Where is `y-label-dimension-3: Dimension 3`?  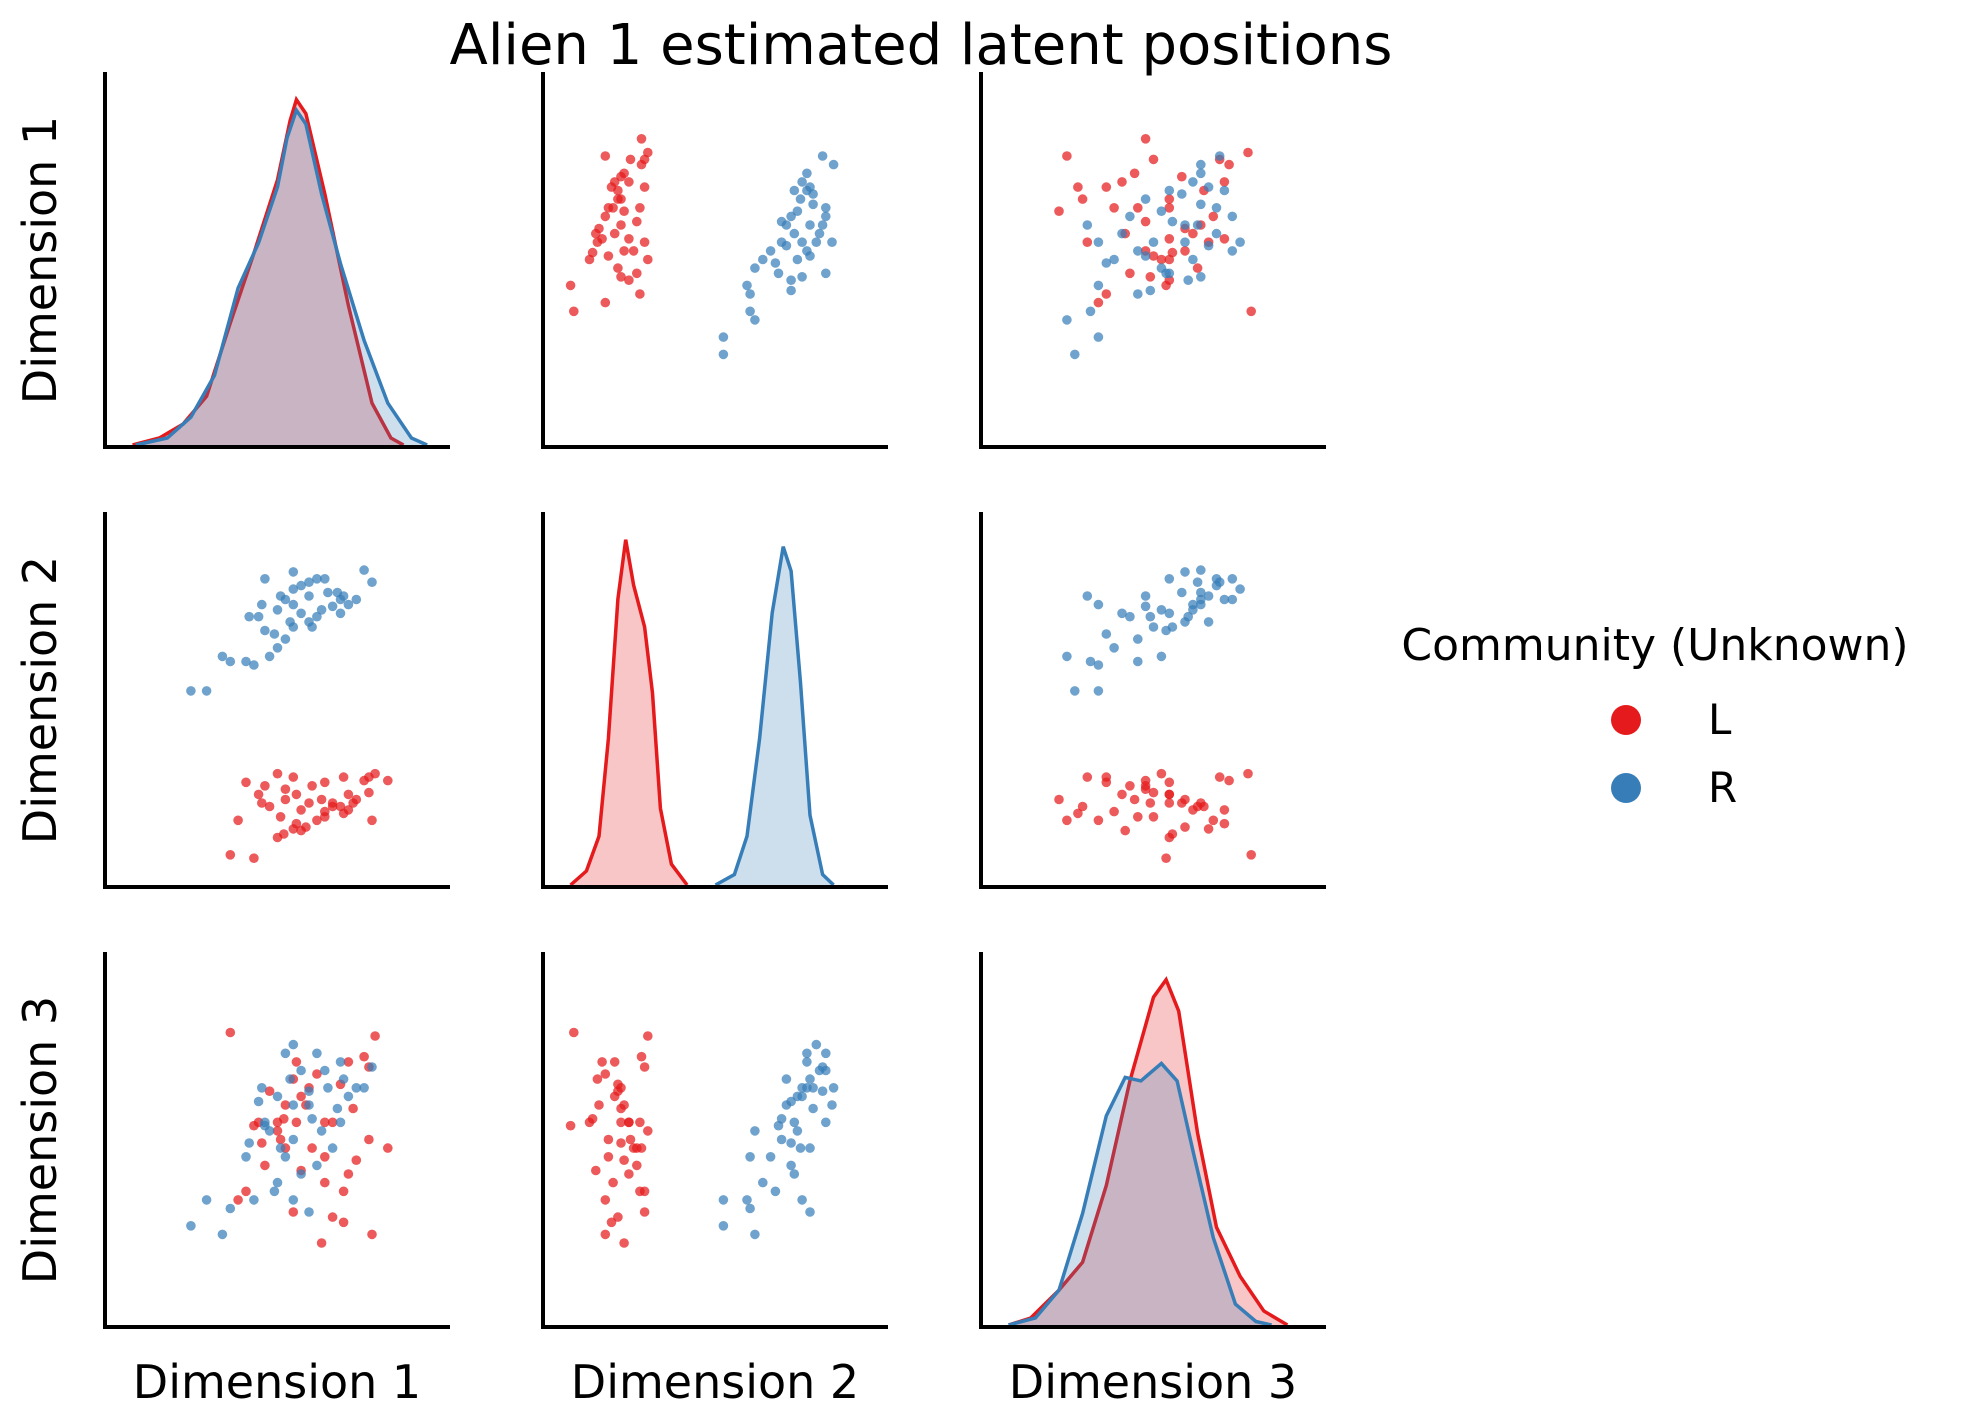 y-label-dimension-3: Dimension 3 is located at coordinates (40, 1140).